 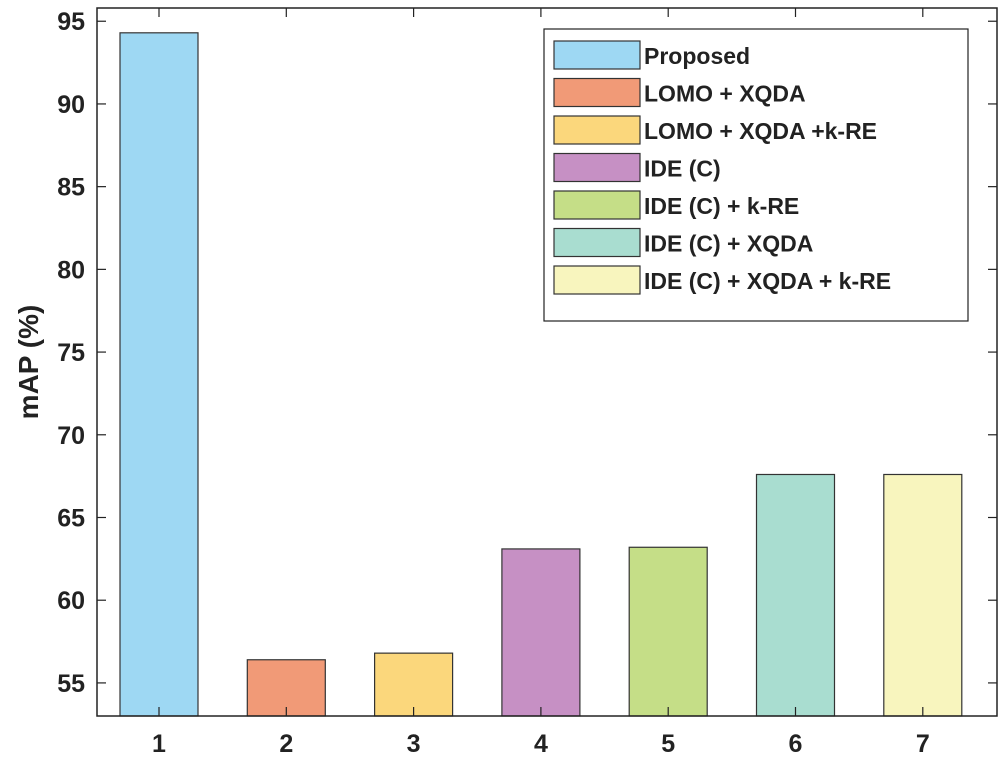 I want to click on y-tick-label: 70, so click(x=71, y=436).